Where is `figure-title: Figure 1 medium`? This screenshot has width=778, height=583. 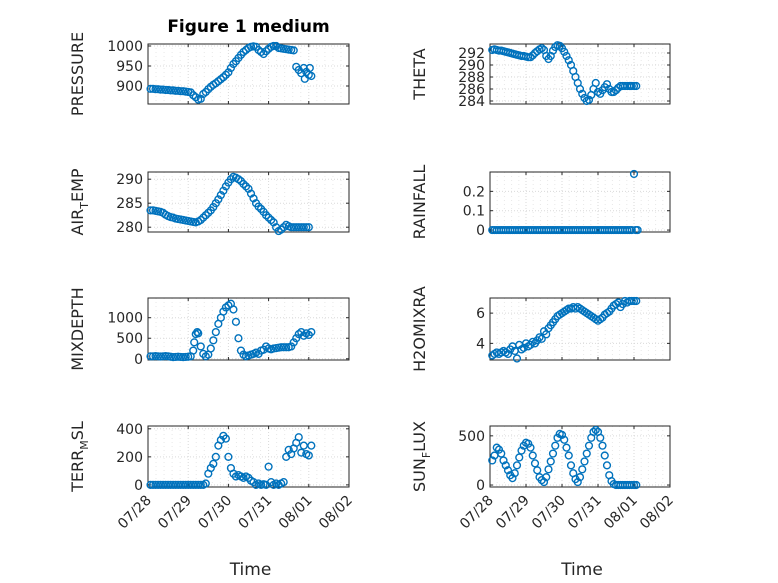 figure-title: Figure 1 medium is located at coordinates (248, 27).